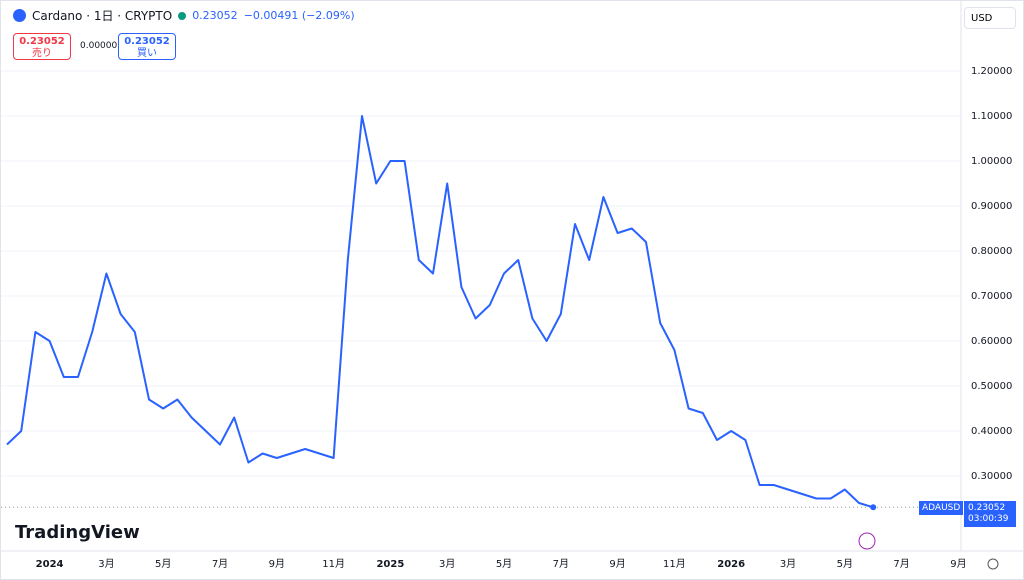 The height and width of the screenshot is (580, 1024). What do you see at coordinates (991, 296) in the screenshot?
I see `y-tick-label: 0.70000` at bounding box center [991, 296].